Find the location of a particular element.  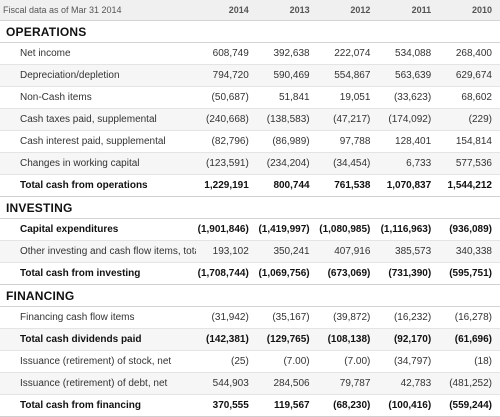

section-title: INVESTING is located at coordinates (250, 207).